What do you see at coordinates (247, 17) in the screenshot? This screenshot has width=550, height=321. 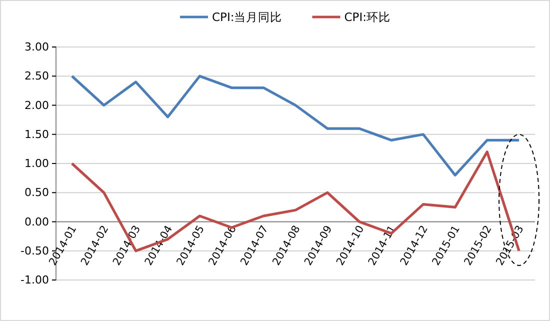 I see `legend-label: CPI:当月同比` at bounding box center [247, 17].